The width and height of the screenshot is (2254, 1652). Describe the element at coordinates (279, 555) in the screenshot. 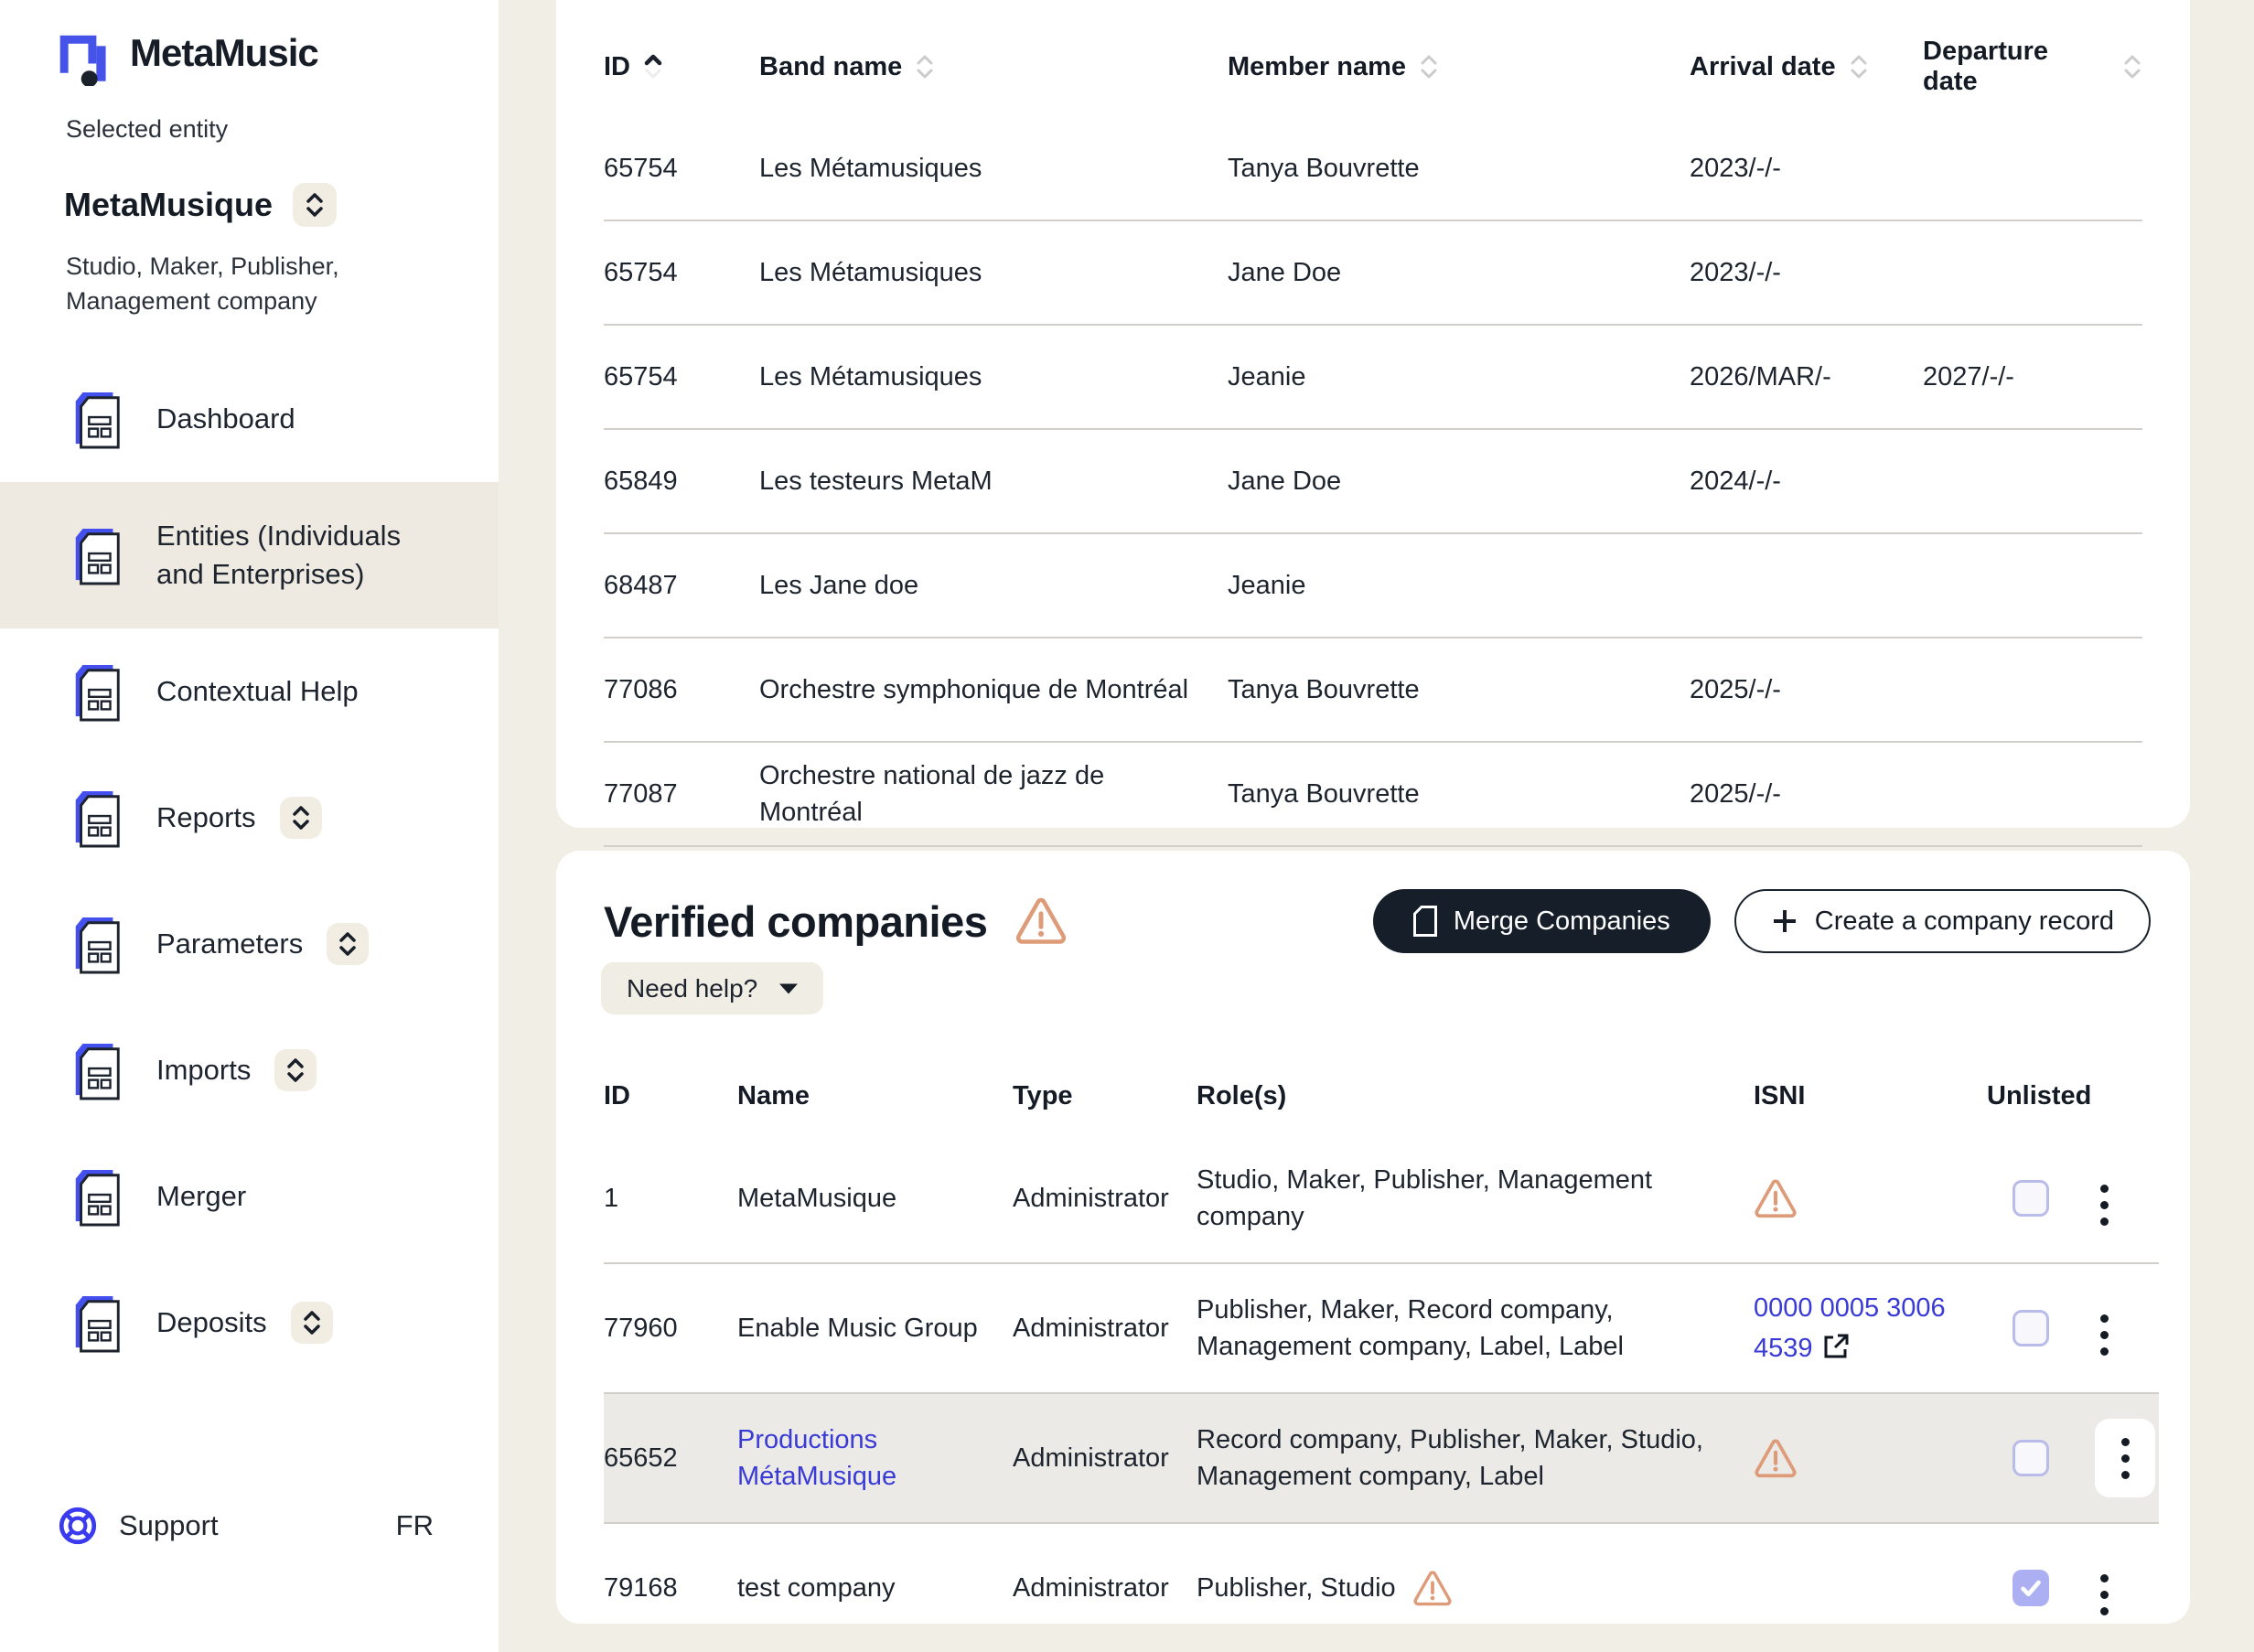

I see `sidebar-item-label: Entities (Individuals and Enterprises)` at that location.